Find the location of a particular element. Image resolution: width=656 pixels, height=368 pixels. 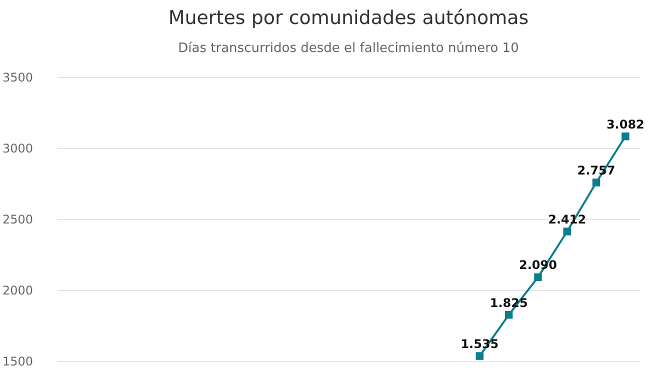

chart-subtitle: Días transcurridos desde el fallecimiento número 10 is located at coordinates (348, 48).